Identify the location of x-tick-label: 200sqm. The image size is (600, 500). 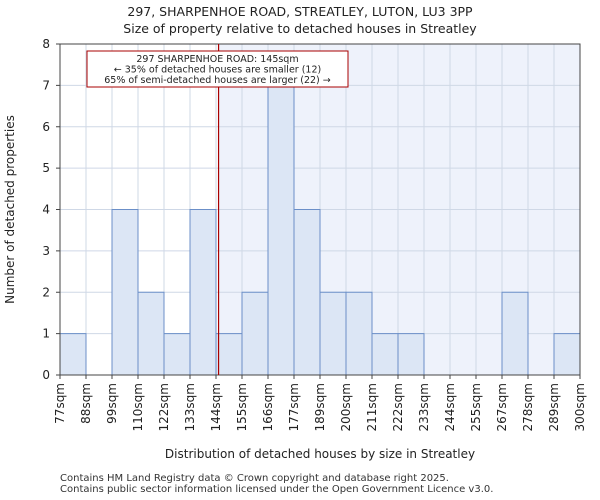
(346, 407).